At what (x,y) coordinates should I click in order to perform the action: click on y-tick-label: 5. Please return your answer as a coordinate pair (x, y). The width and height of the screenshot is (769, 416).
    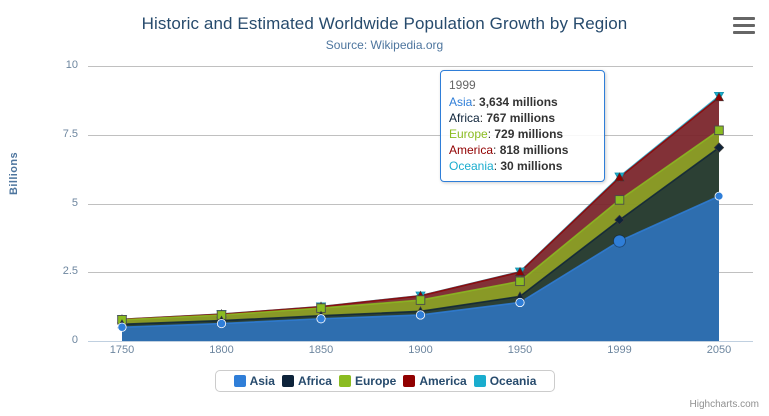
    Looking at the image, I should click on (74, 202).